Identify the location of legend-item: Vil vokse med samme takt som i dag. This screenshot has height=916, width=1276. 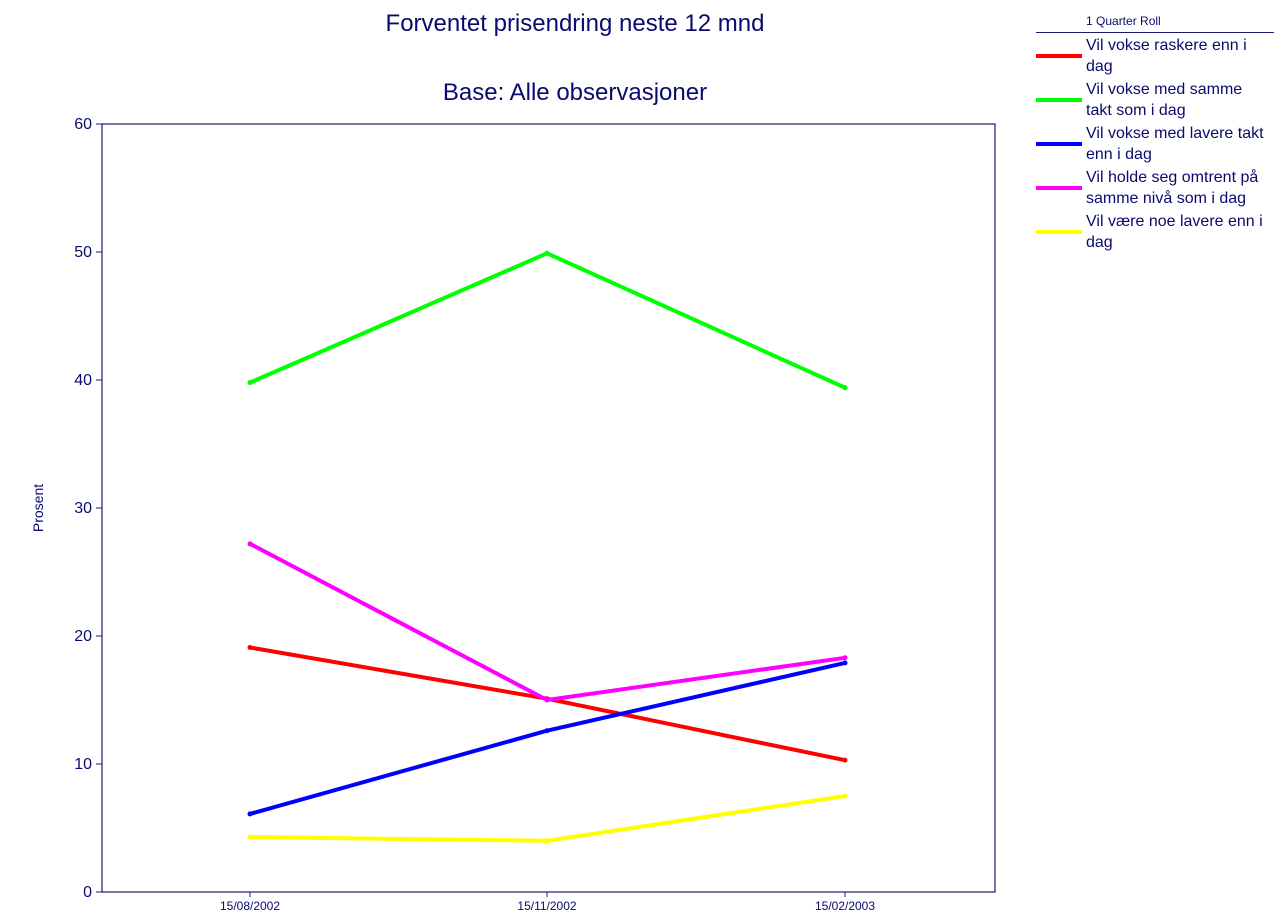
(1155, 100).